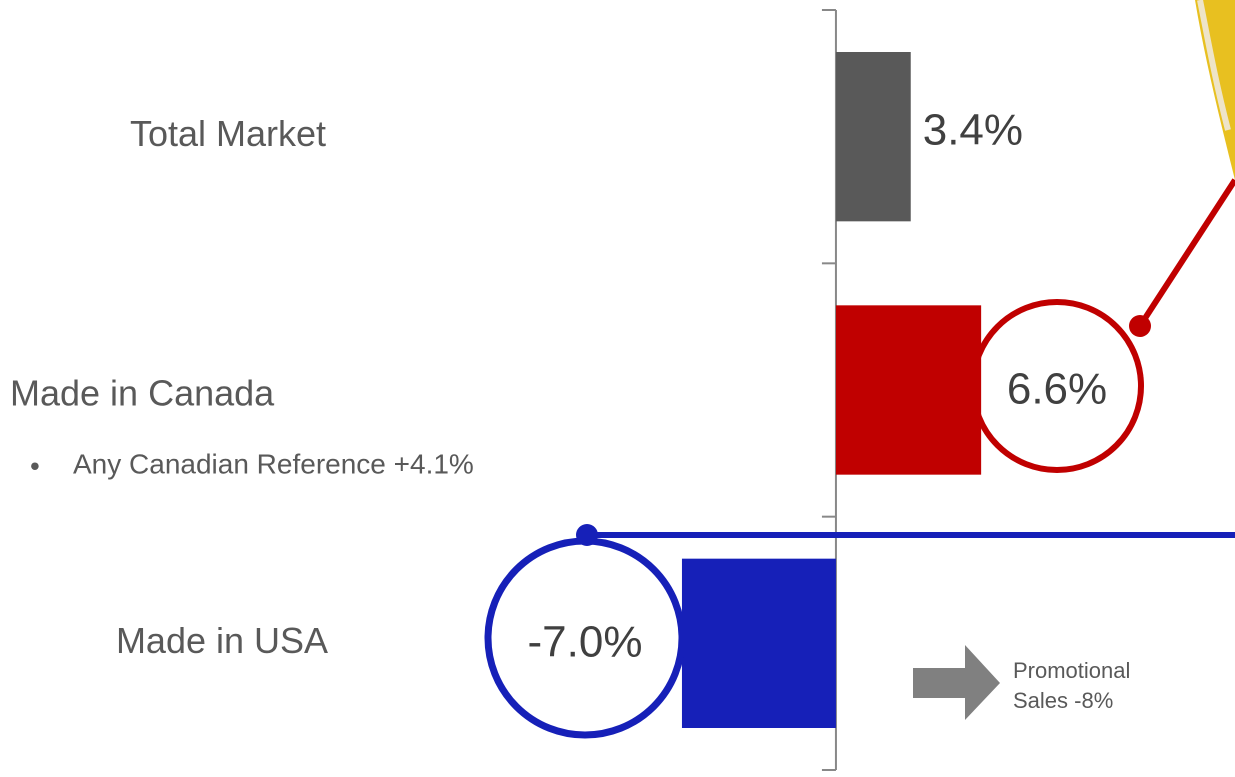 The width and height of the screenshot is (1235, 777). Describe the element at coordinates (1186, 253) in the screenshot. I see `callout-line` at that location.